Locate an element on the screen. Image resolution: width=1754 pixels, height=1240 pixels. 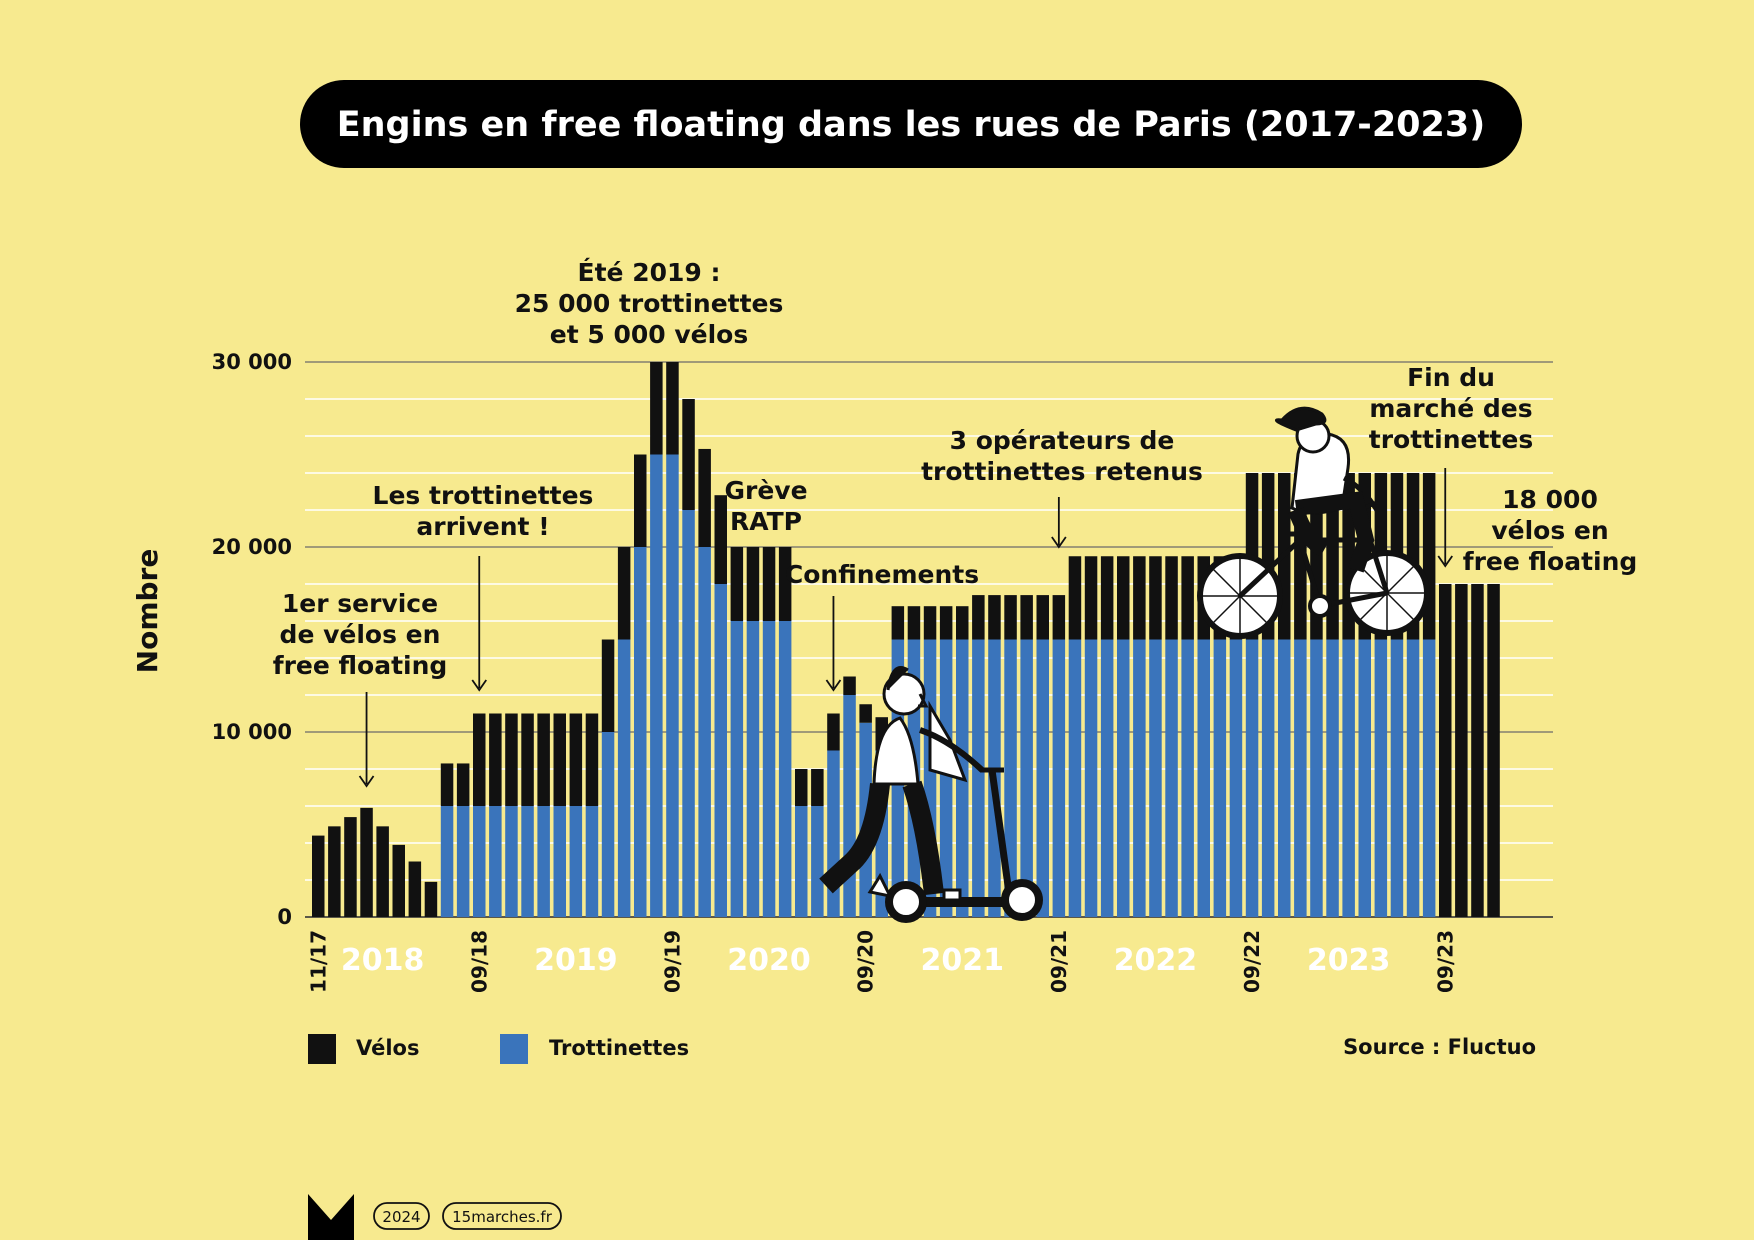
annotation-line: 18 000 is located at coordinates (1550, 499).